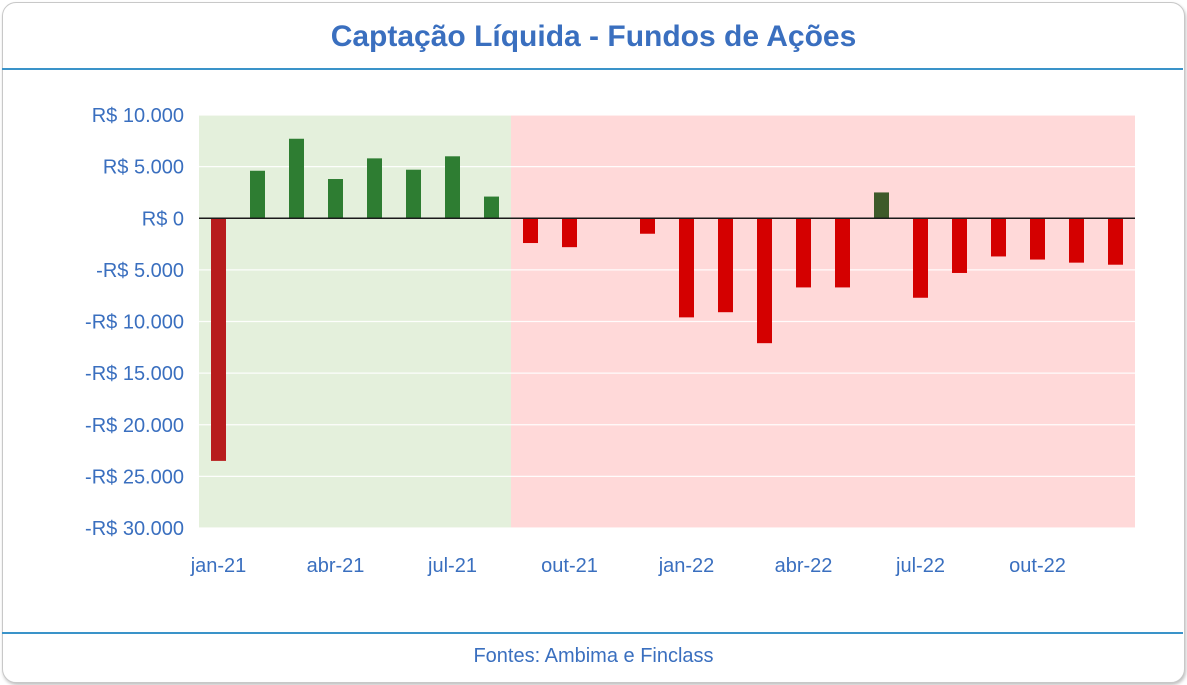 This screenshot has width=1187, height=685. What do you see at coordinates (592, 69) in the screenshot?
I see `title-divider` at bounding box center [592, 69].